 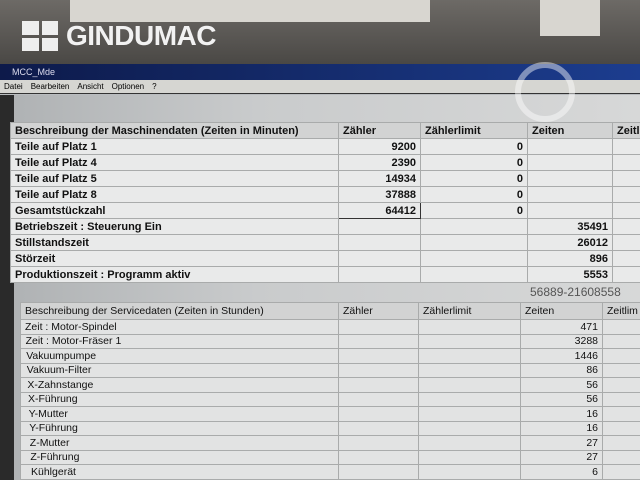 What do you see at coordinates (174, 162) in the screenshot?
I see `row-label: Teile auf Platz 4` at bounding box center [174, 162].